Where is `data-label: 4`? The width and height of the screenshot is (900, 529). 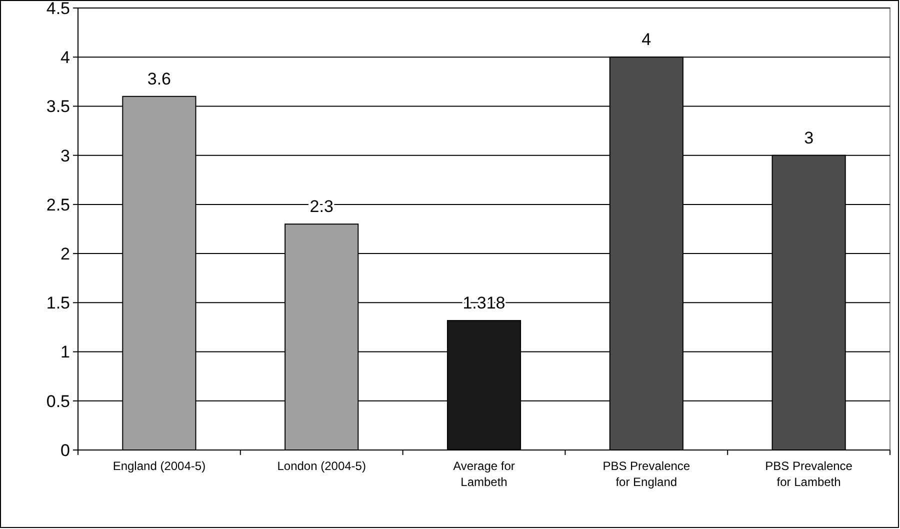
data-label: 4 is located at coordinates (647, 40).